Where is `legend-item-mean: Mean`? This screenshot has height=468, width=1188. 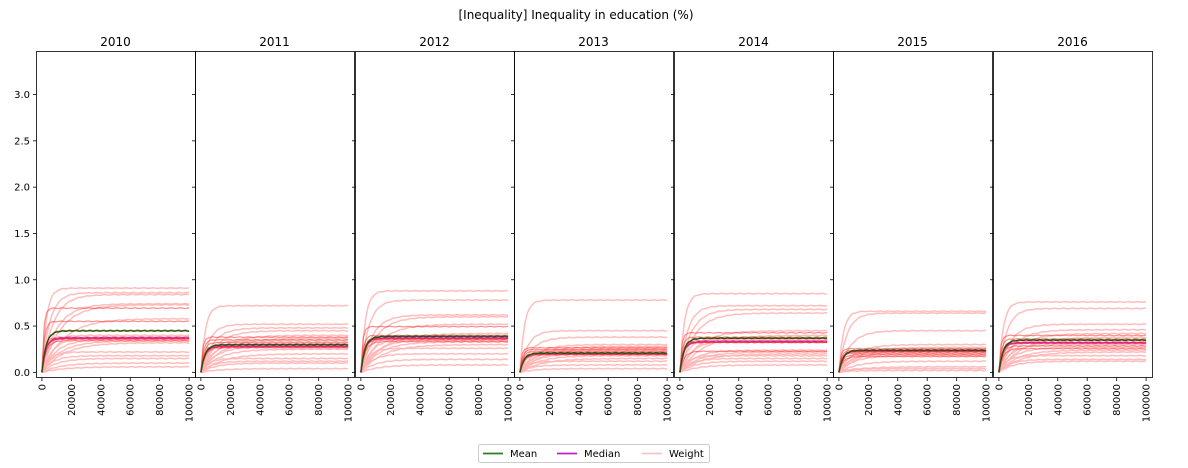
legend-item-mean: Mean is located at coordinates (510, 454).